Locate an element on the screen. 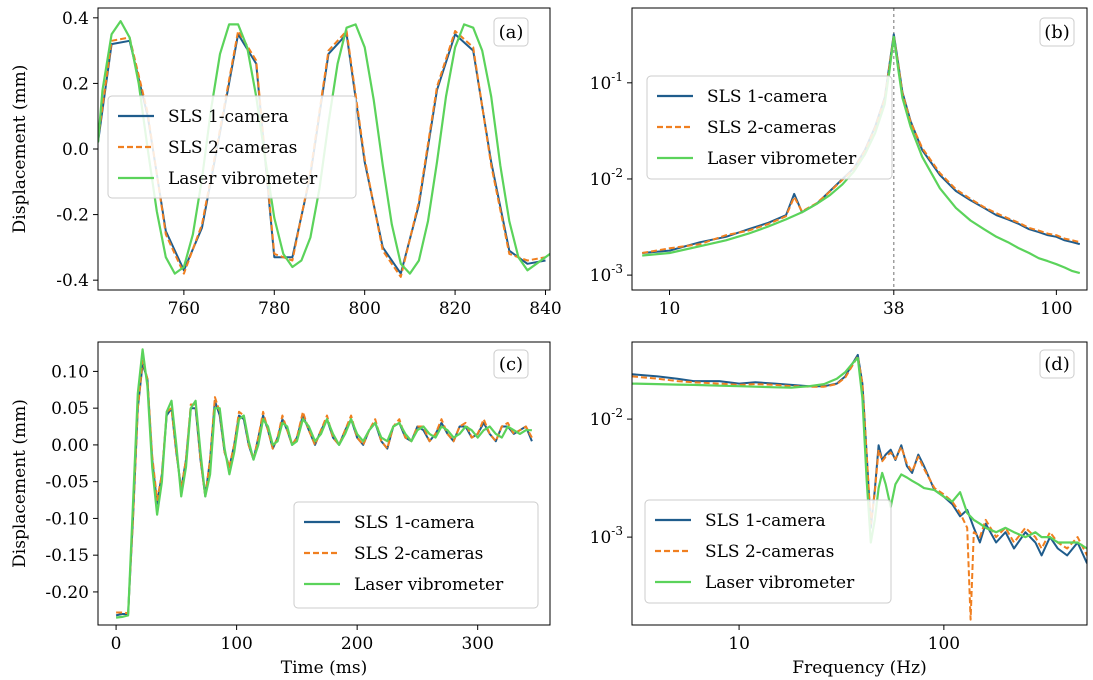 The image size is (1093, 680). x-tick-label: 10 is located at coordinates (670, 309).